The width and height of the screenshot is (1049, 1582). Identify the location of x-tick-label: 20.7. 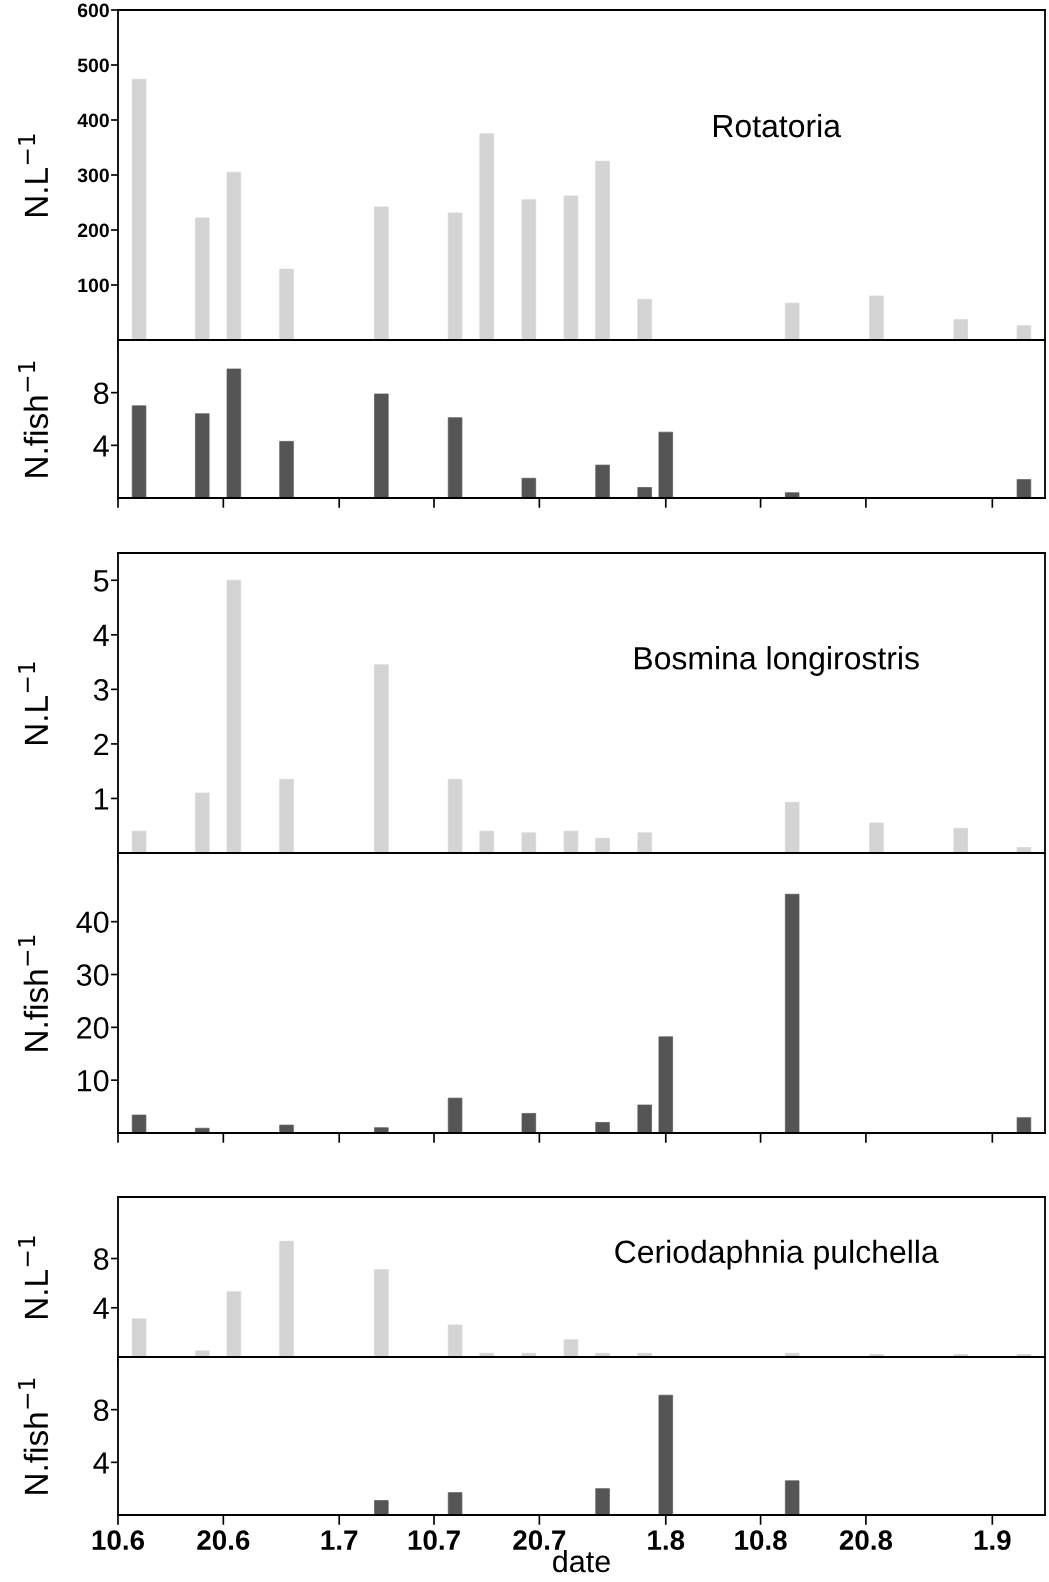
(539, 1540).